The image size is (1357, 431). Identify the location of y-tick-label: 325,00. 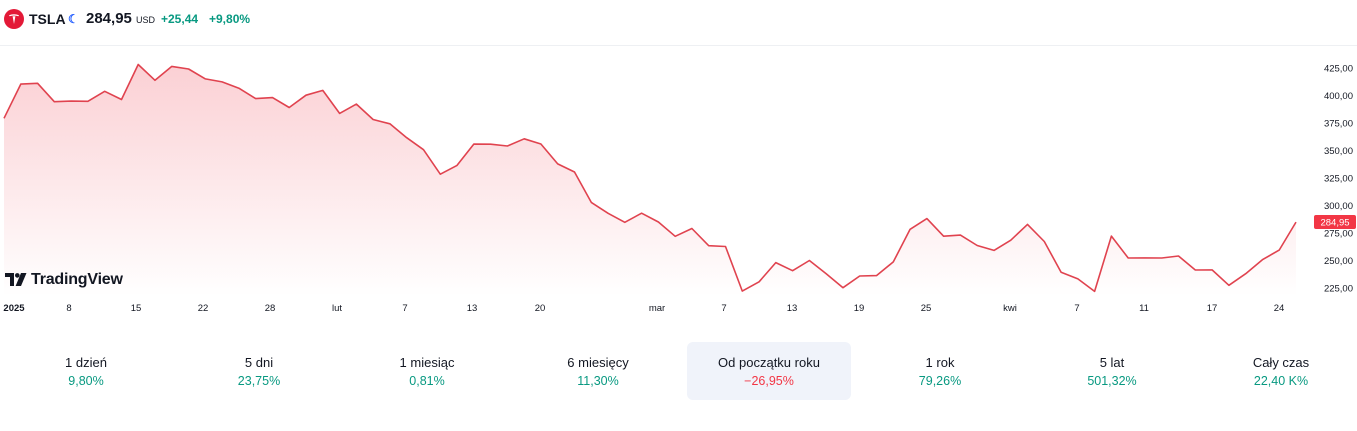
(1338, 179).